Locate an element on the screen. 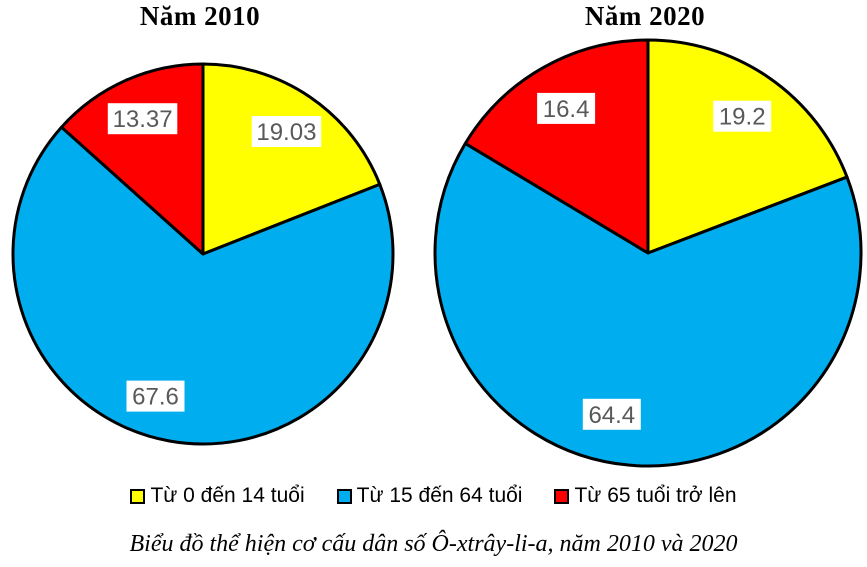 The height and width of the screenshot is (567, 867). slice-value-label: 19.2 is located at coordinates (742, 117).